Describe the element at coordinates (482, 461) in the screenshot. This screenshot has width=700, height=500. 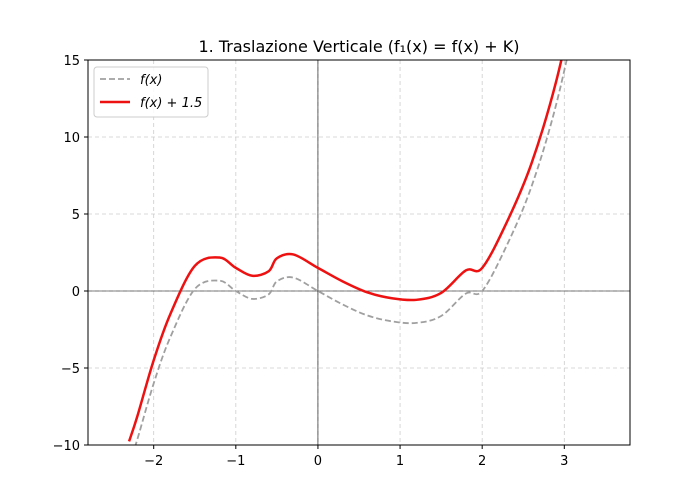
I see `x-tick-label: 2` at that location.